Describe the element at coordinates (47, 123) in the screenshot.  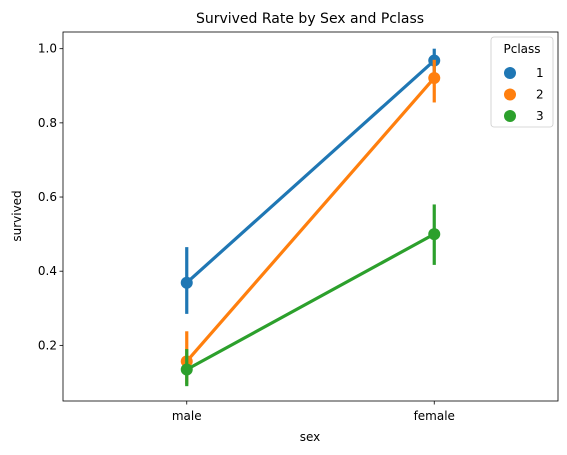
I see `y-tick-label: 0.8` at that location.